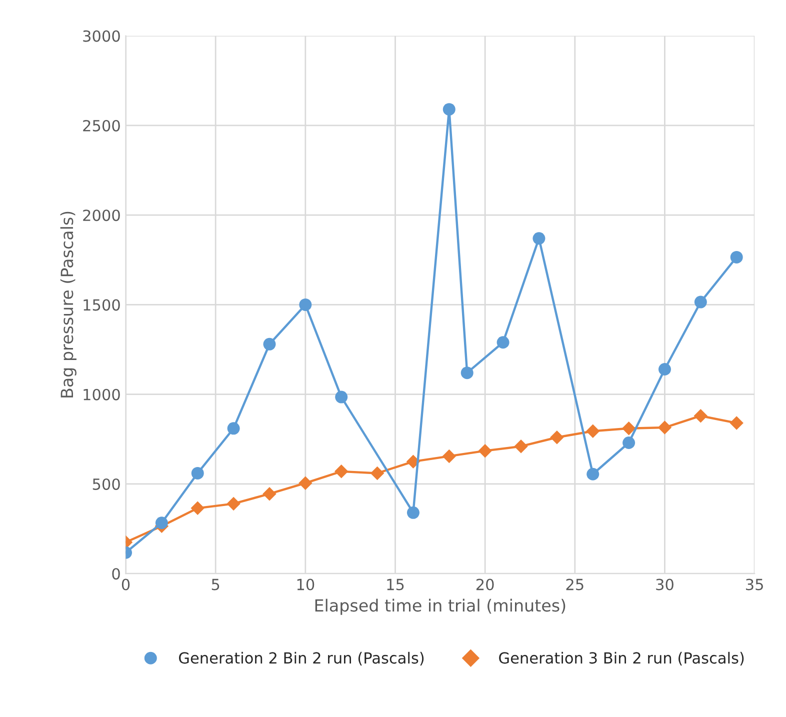 Image resolution: width=786 pixels, height=717 pixels. Describe the element at coordinates (440, 606) in the screenshot. I see `x-axis-title: Elapsed time in trial (minutes)` at that location.